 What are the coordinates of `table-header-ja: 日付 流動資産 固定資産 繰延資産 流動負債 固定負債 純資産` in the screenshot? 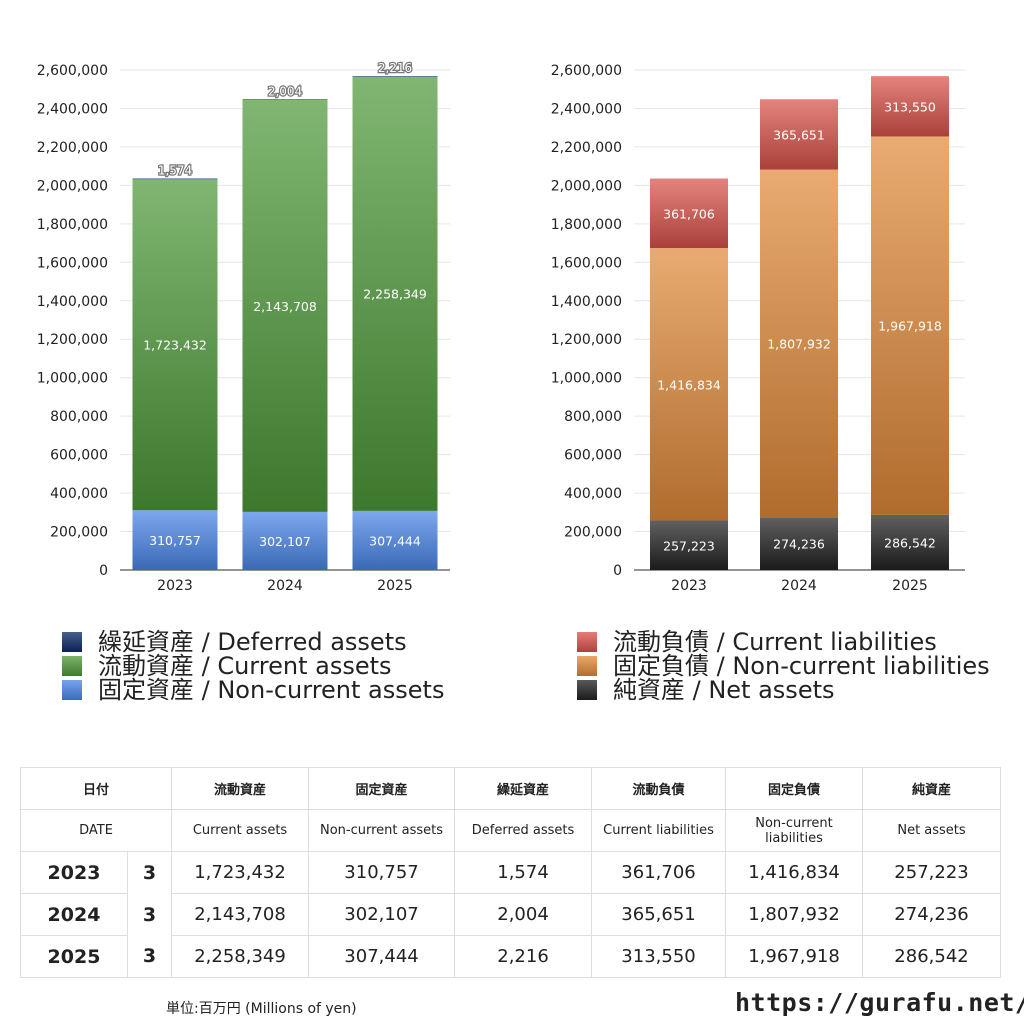 It's located at (510, 788).